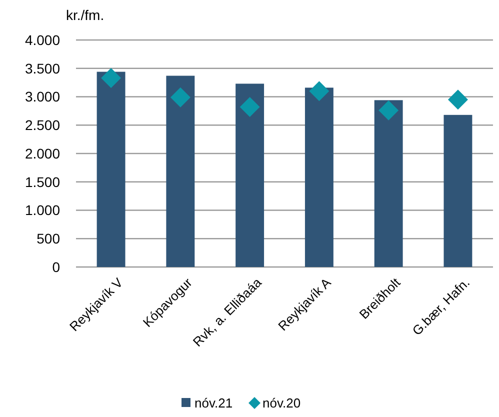  What do you see at coordinates (42, 210) in the screenshot?
I see `y-tick-label: 1.000` at bounding box center [42, 210].